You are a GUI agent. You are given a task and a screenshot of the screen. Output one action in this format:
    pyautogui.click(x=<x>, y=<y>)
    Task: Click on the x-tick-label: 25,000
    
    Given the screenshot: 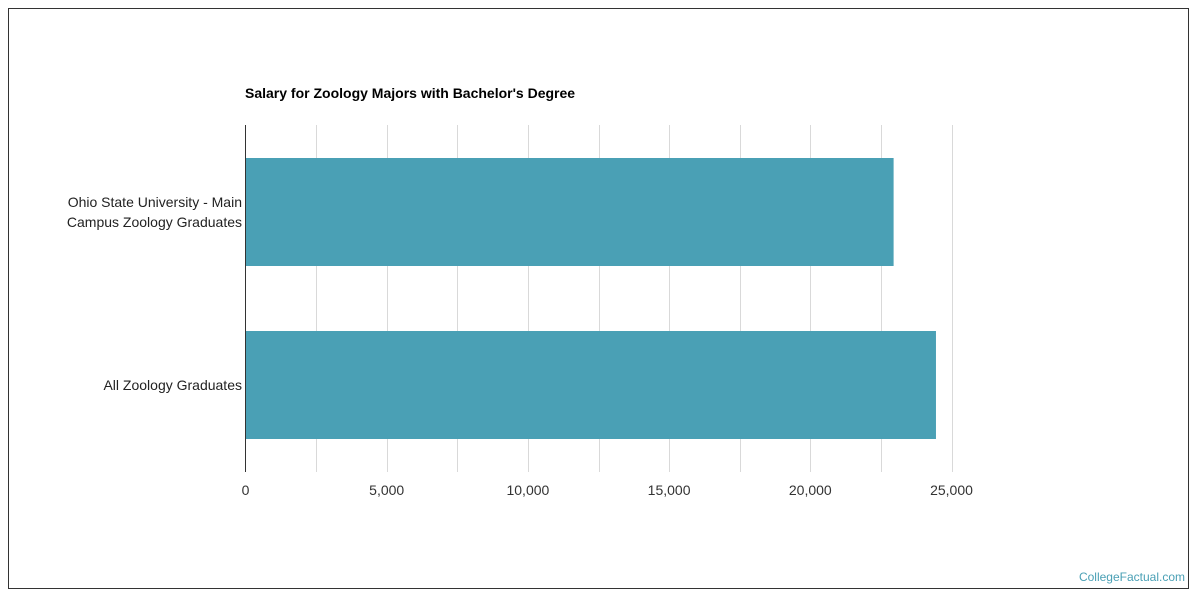 What is the action you would take?
    pyautogui.click(x=951, y=490)
    